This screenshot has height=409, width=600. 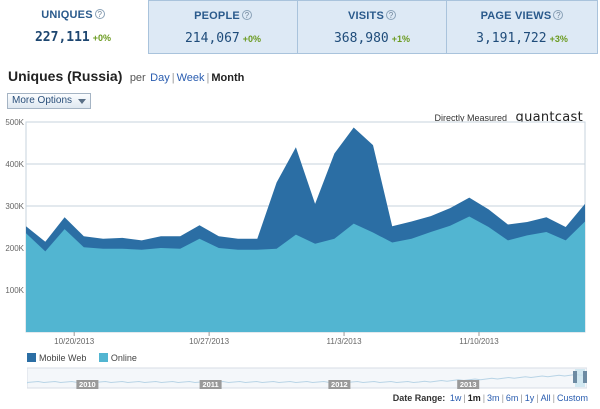 What do you see at coordinates (511, 38) in the screenshot?
I see `tab-value: 3,191,722` at bounding box center [511, 38].